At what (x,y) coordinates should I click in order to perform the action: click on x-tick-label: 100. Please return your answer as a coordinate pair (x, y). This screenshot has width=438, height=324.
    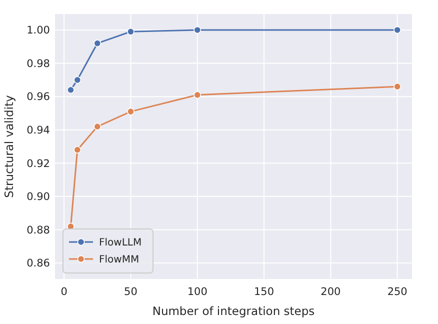
    Looking at the image, I should click on (197, 292).